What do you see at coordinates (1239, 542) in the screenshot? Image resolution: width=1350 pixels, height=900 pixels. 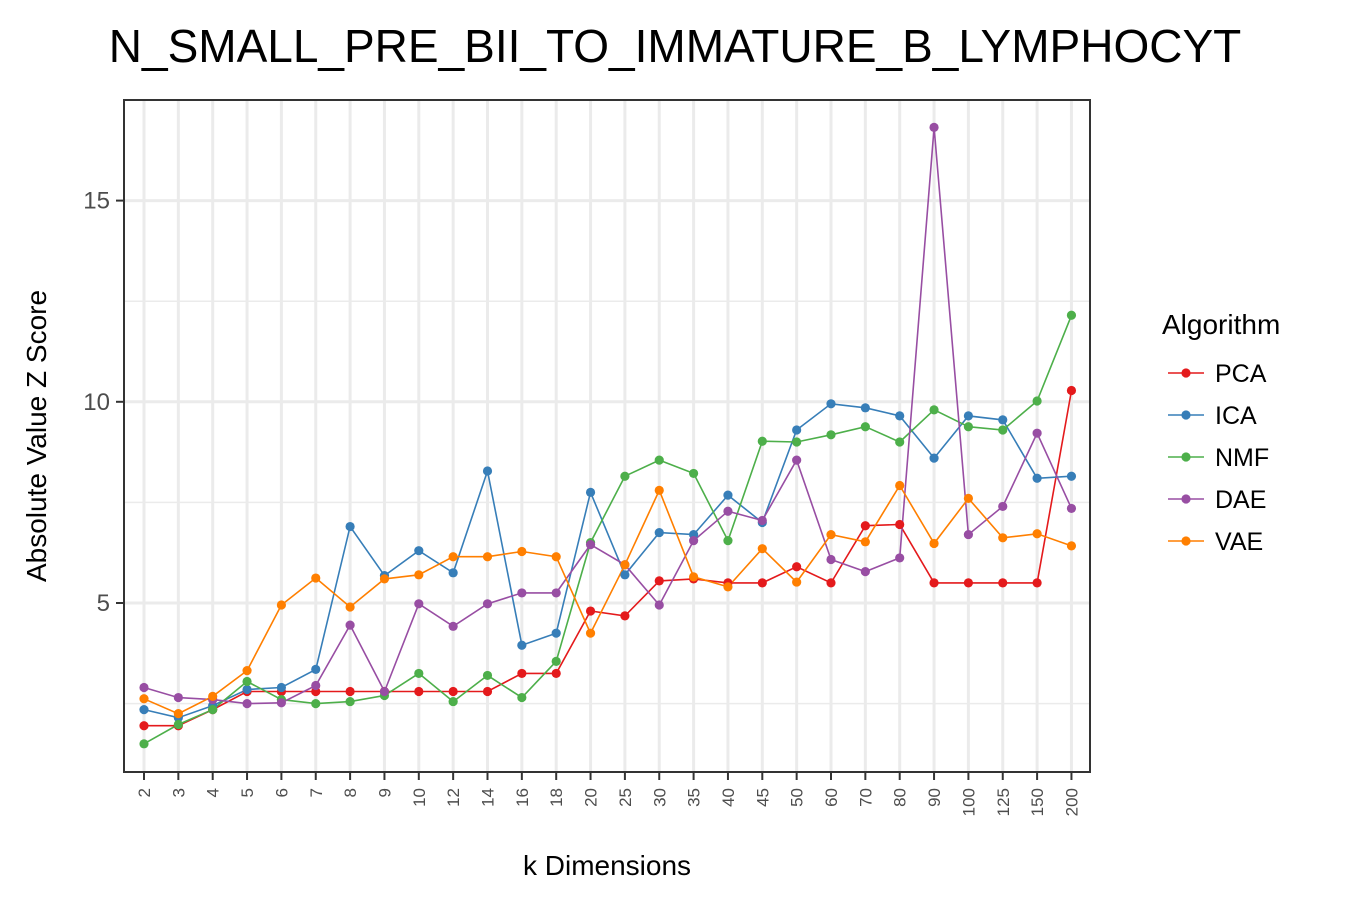 I see `legend-label-vae: VAE` at bounding box center [1239, 542].